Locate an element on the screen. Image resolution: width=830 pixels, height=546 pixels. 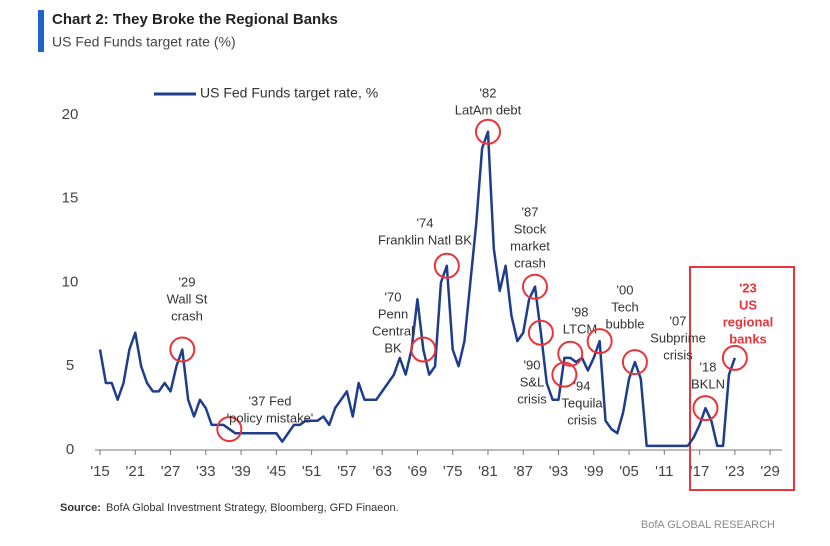
annotation: regional is located at coordinates (748, 321).